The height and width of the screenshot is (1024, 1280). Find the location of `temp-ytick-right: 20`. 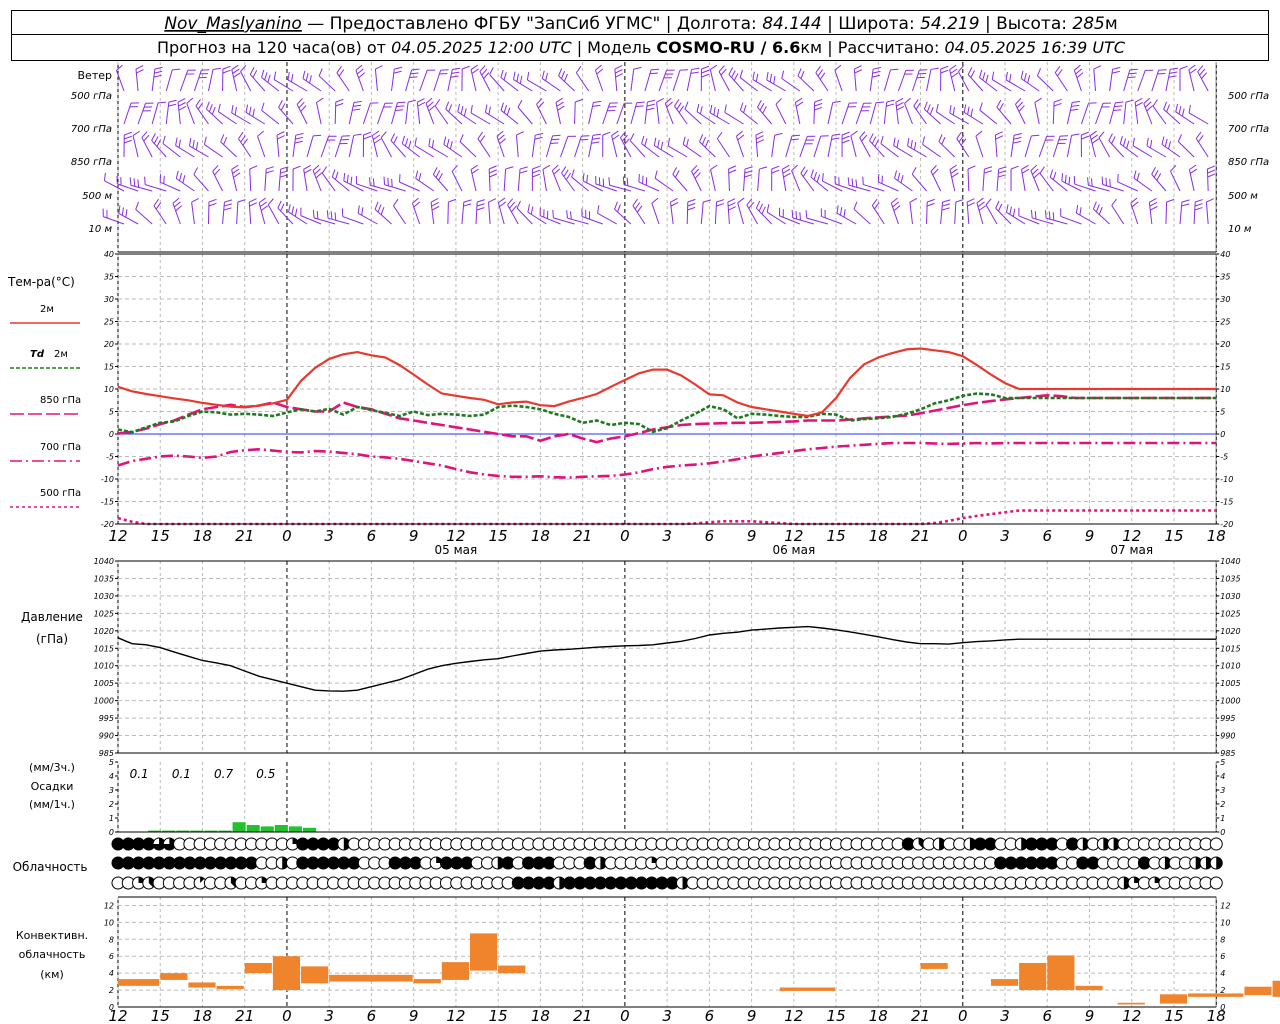

temp-ytick-right: 20 is located at coordinates (1225, 344).